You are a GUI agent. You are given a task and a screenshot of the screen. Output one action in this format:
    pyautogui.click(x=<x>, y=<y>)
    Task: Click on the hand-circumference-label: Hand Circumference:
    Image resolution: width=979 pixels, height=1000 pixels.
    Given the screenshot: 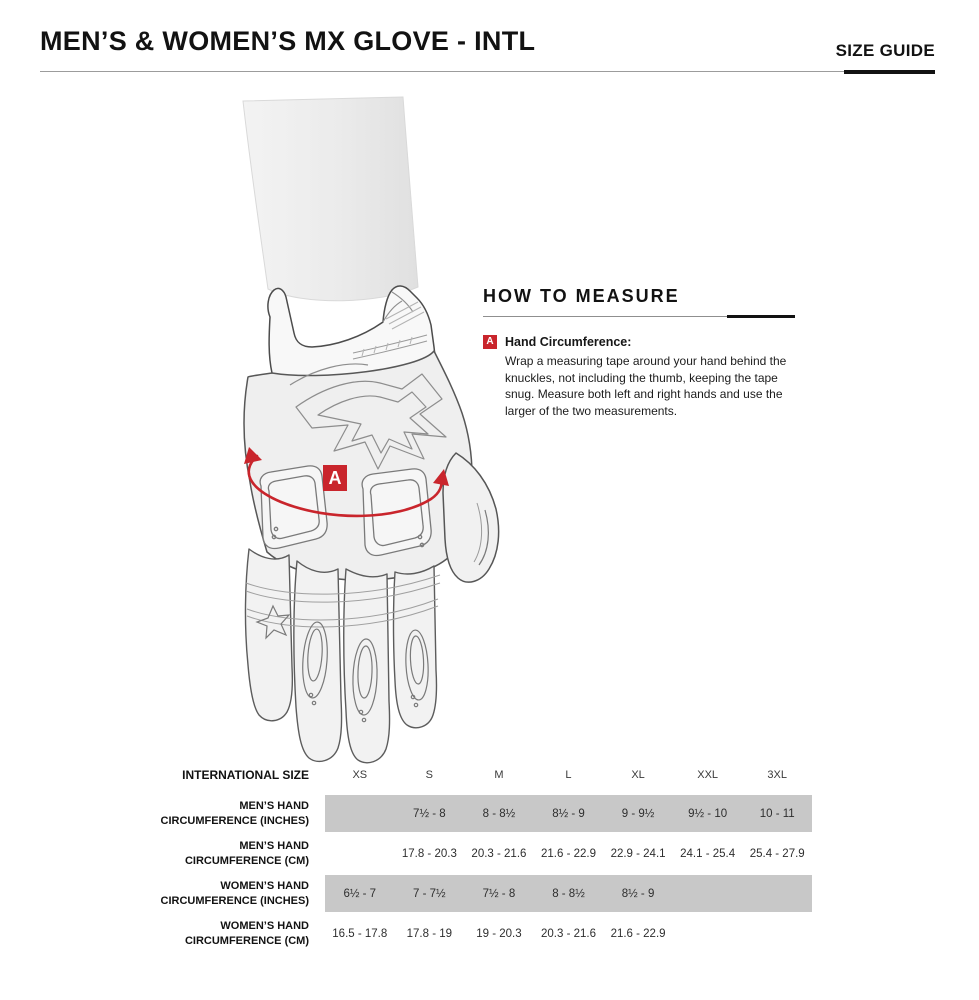 What is the action you would take?
    pyautogui.click(x=568, y=342)
    